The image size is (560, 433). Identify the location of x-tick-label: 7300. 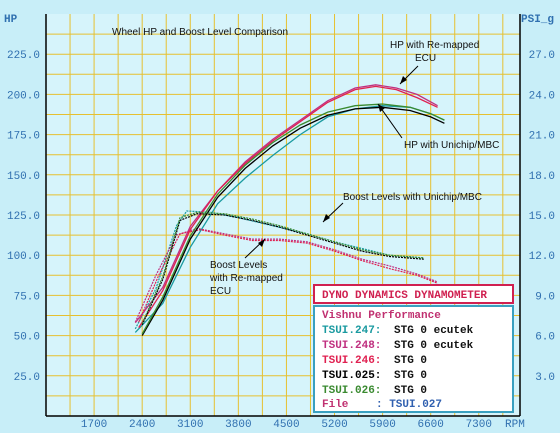
(479, 425).